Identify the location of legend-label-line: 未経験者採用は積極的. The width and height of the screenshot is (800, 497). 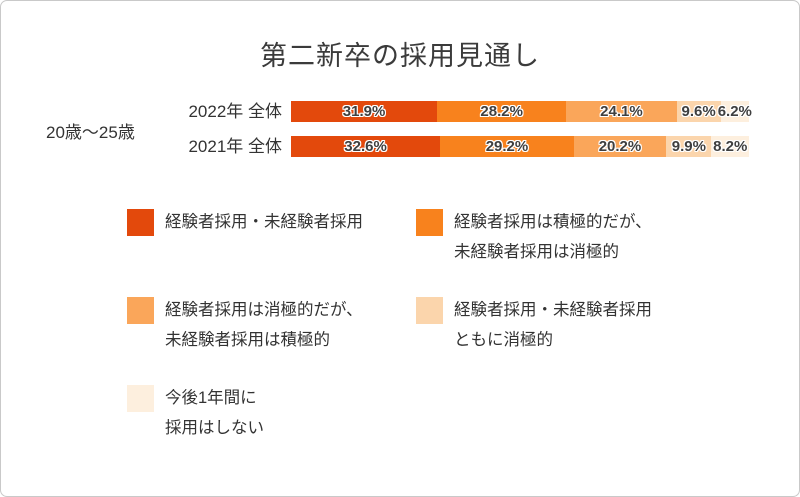
(247, 340).